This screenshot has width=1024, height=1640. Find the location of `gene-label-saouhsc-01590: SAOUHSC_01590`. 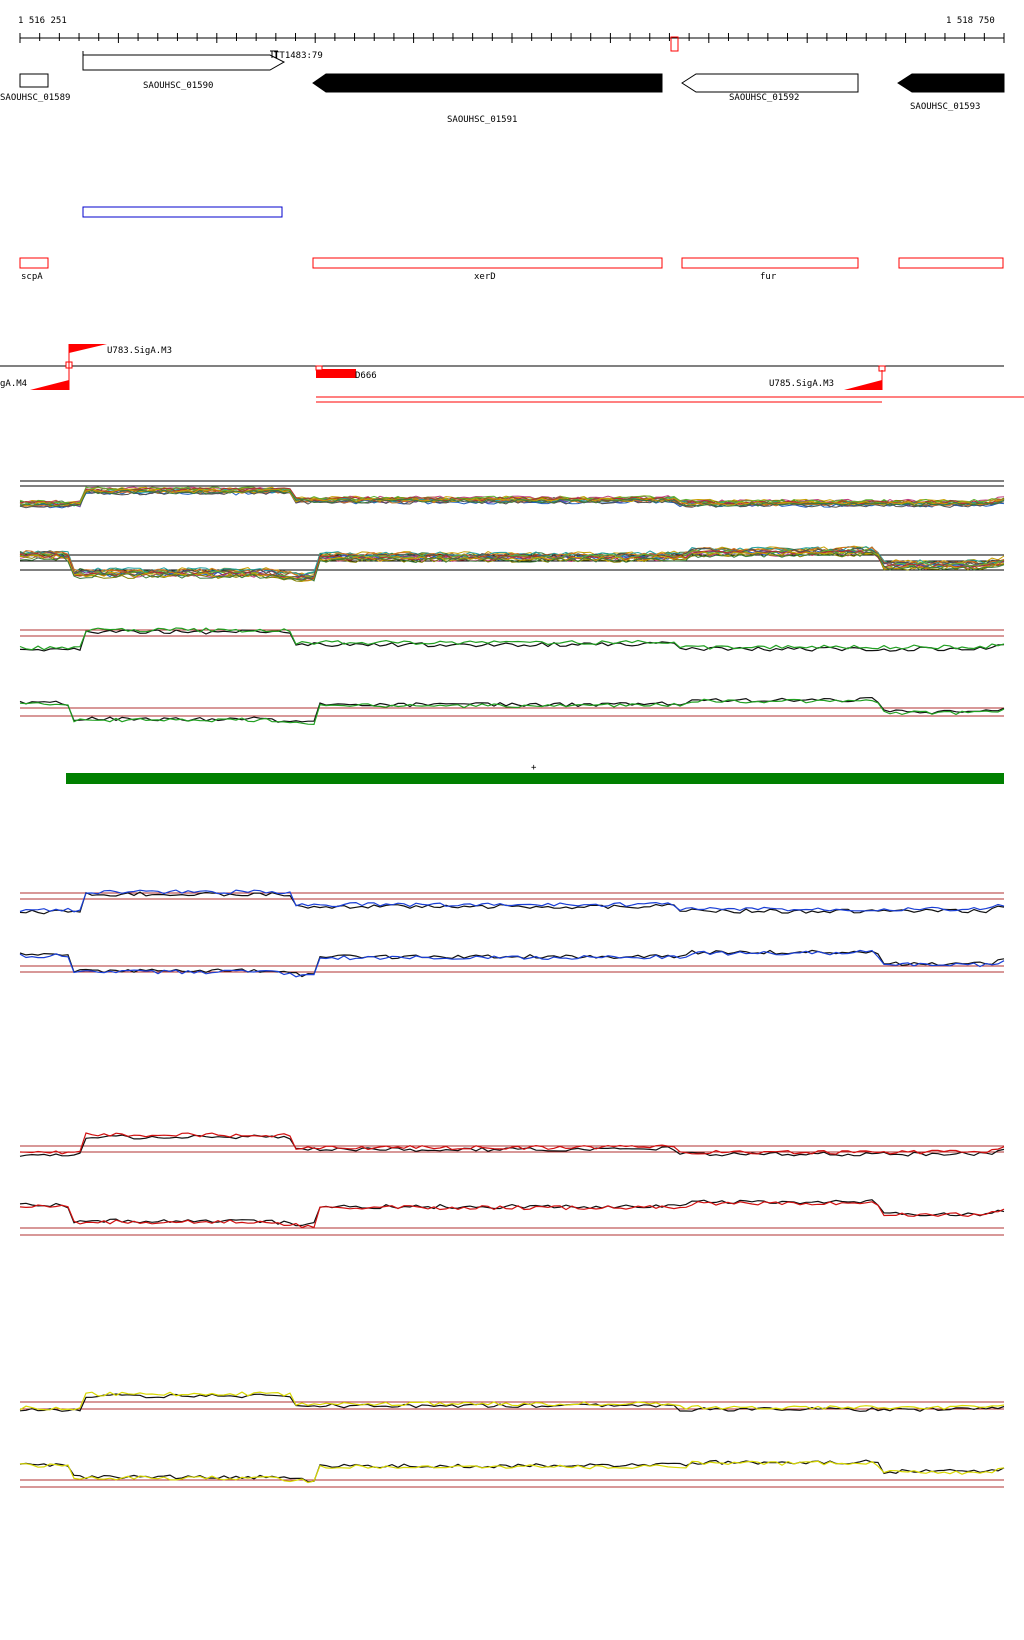

gene-label-saouhsc-01590: SAOUHSC_01590 is located at coordinates (178, 86).